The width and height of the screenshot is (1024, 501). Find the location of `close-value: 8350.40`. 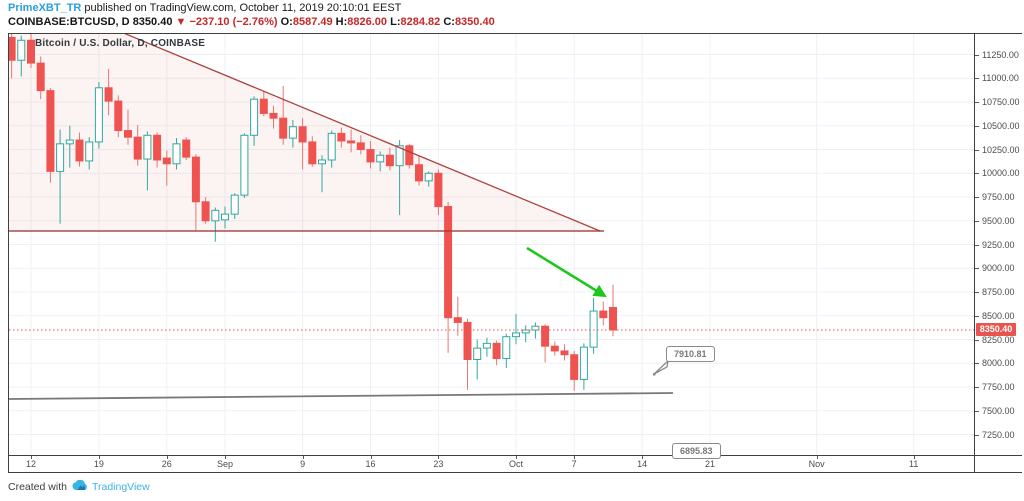

close-value: 8350.40 is located at coordinates (474, 21).